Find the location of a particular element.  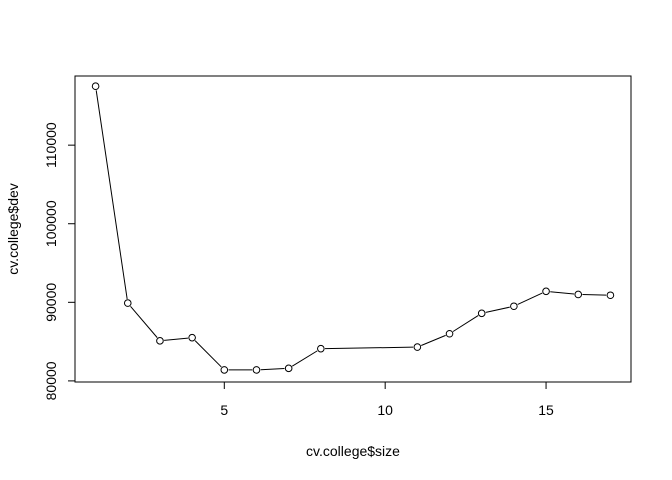

x-axis-label: cv.college$size is located at coordinates (353, 451).